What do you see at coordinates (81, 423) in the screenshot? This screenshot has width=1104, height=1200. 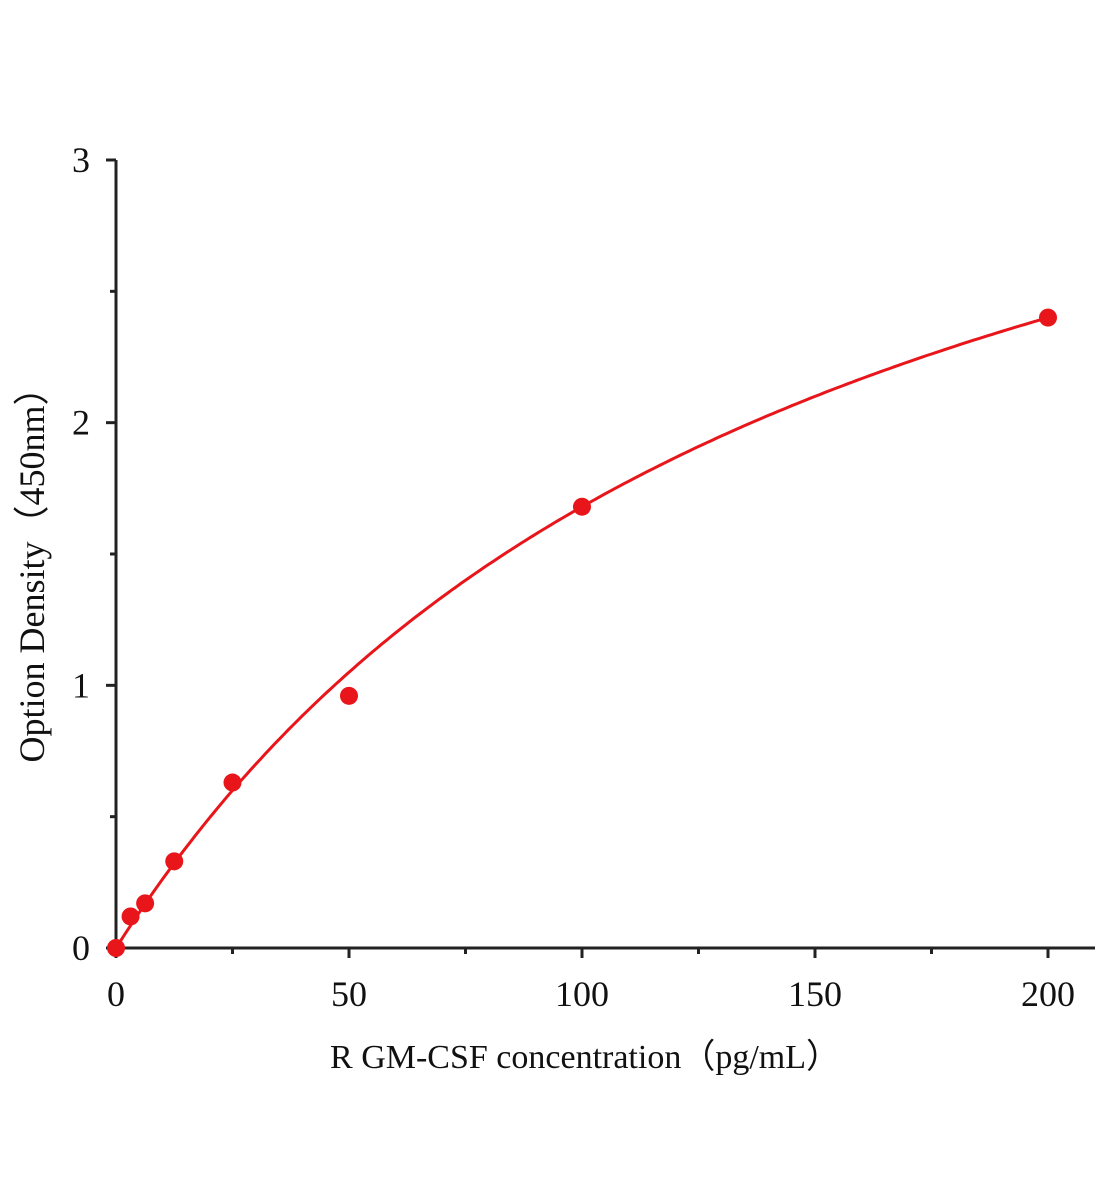 I see `y-tick-label: 2` at bounding box center [81, 423].